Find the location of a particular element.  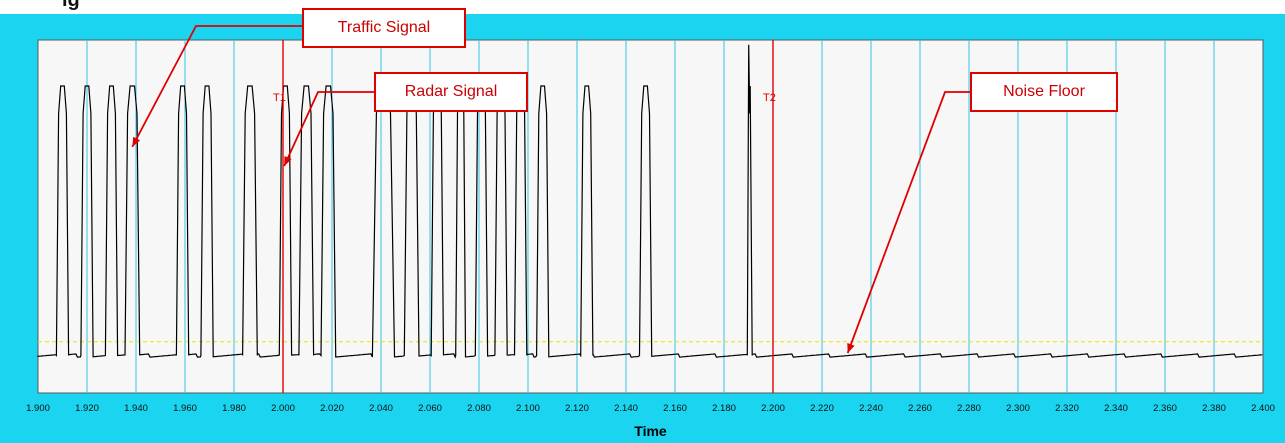

x-tick-label: 2.060 is located at coordinates (430, 408).